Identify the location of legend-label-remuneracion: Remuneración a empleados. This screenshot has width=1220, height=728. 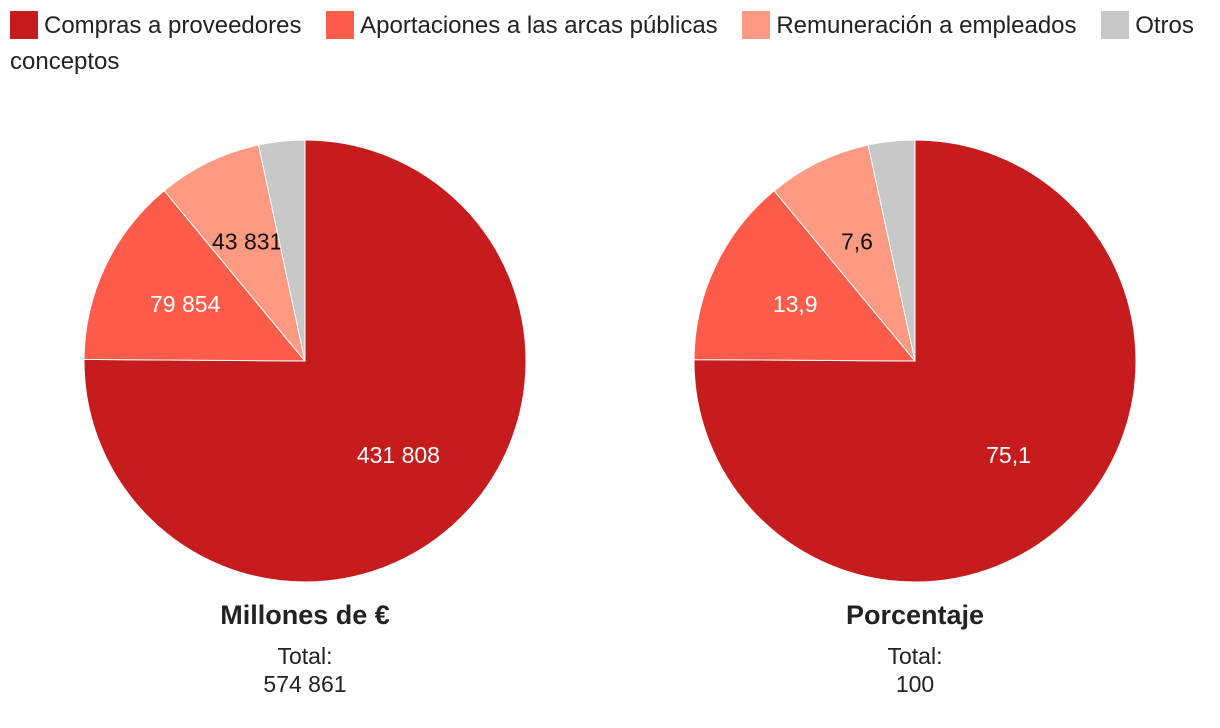
(926, 25).